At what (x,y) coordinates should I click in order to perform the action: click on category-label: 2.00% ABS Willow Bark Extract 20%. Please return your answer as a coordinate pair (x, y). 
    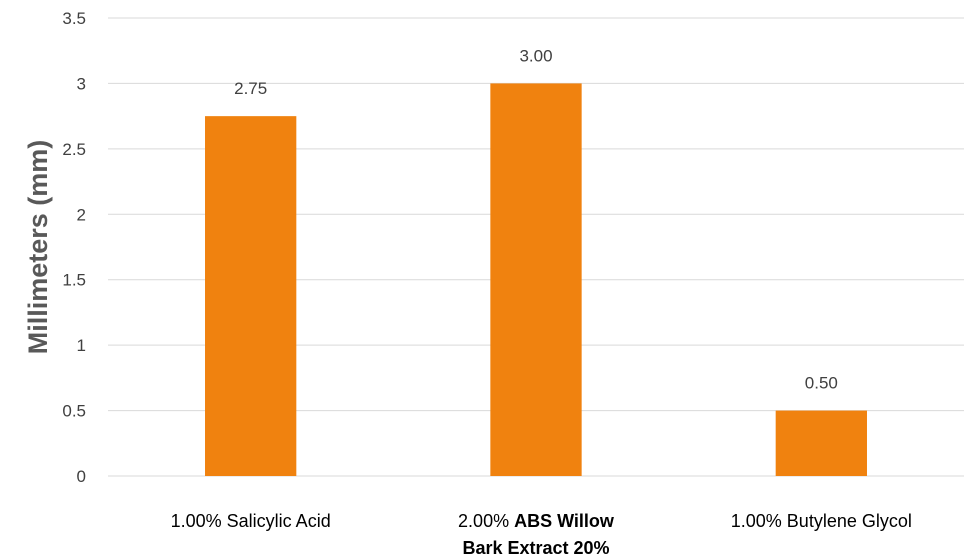
    Looking at the image, I should click on (536, 534).